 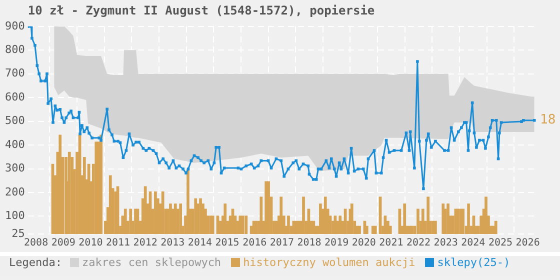 What do you see at coordinates (391, 243) in the screenshot?
I see `x-tick-label: 2021` at bounding box center [391, 243].